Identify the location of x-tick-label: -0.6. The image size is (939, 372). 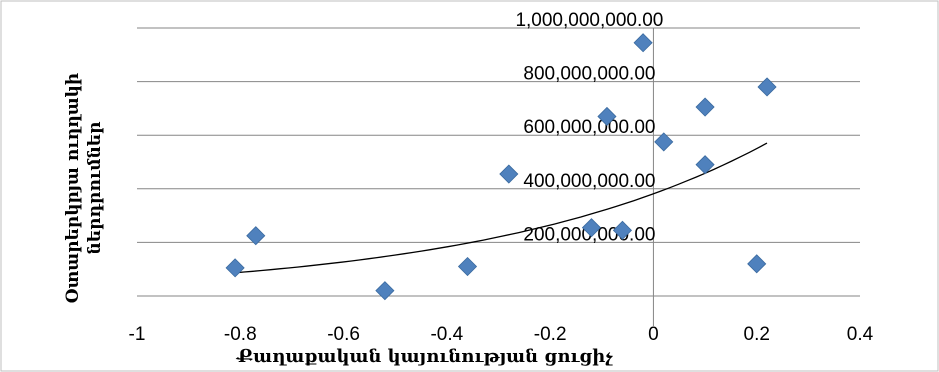
(343, 334).